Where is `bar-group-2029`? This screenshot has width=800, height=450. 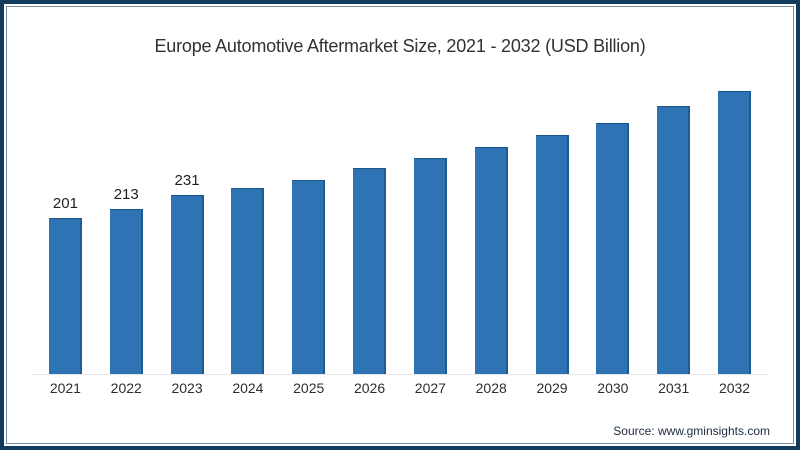
bar-group-2029 is located at coordinates (552, 227).